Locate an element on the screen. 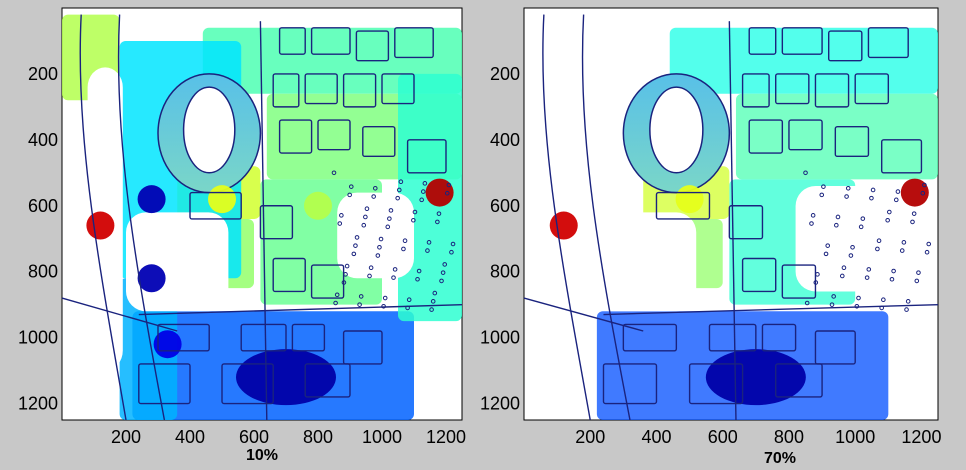 This screenshot has height=470, width=966. y-tick-label: 400 is located at coordinates (505, 140).